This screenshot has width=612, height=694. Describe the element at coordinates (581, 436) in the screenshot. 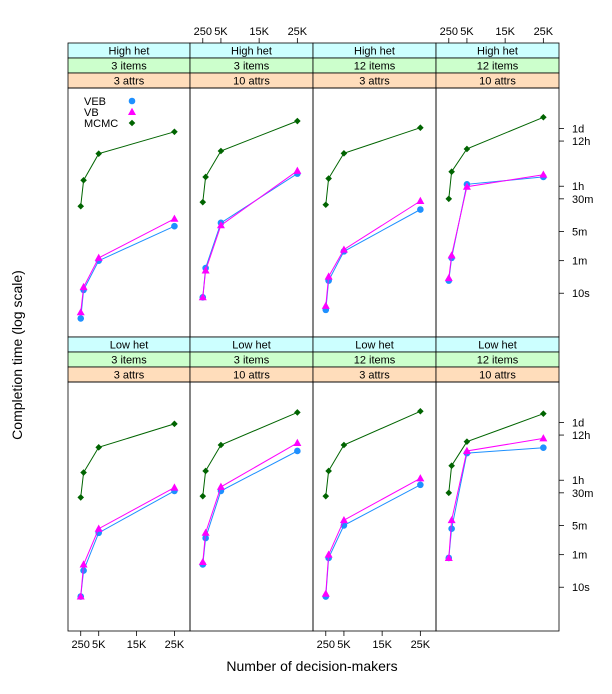

I see `y-tick-label: 12h` at that location.